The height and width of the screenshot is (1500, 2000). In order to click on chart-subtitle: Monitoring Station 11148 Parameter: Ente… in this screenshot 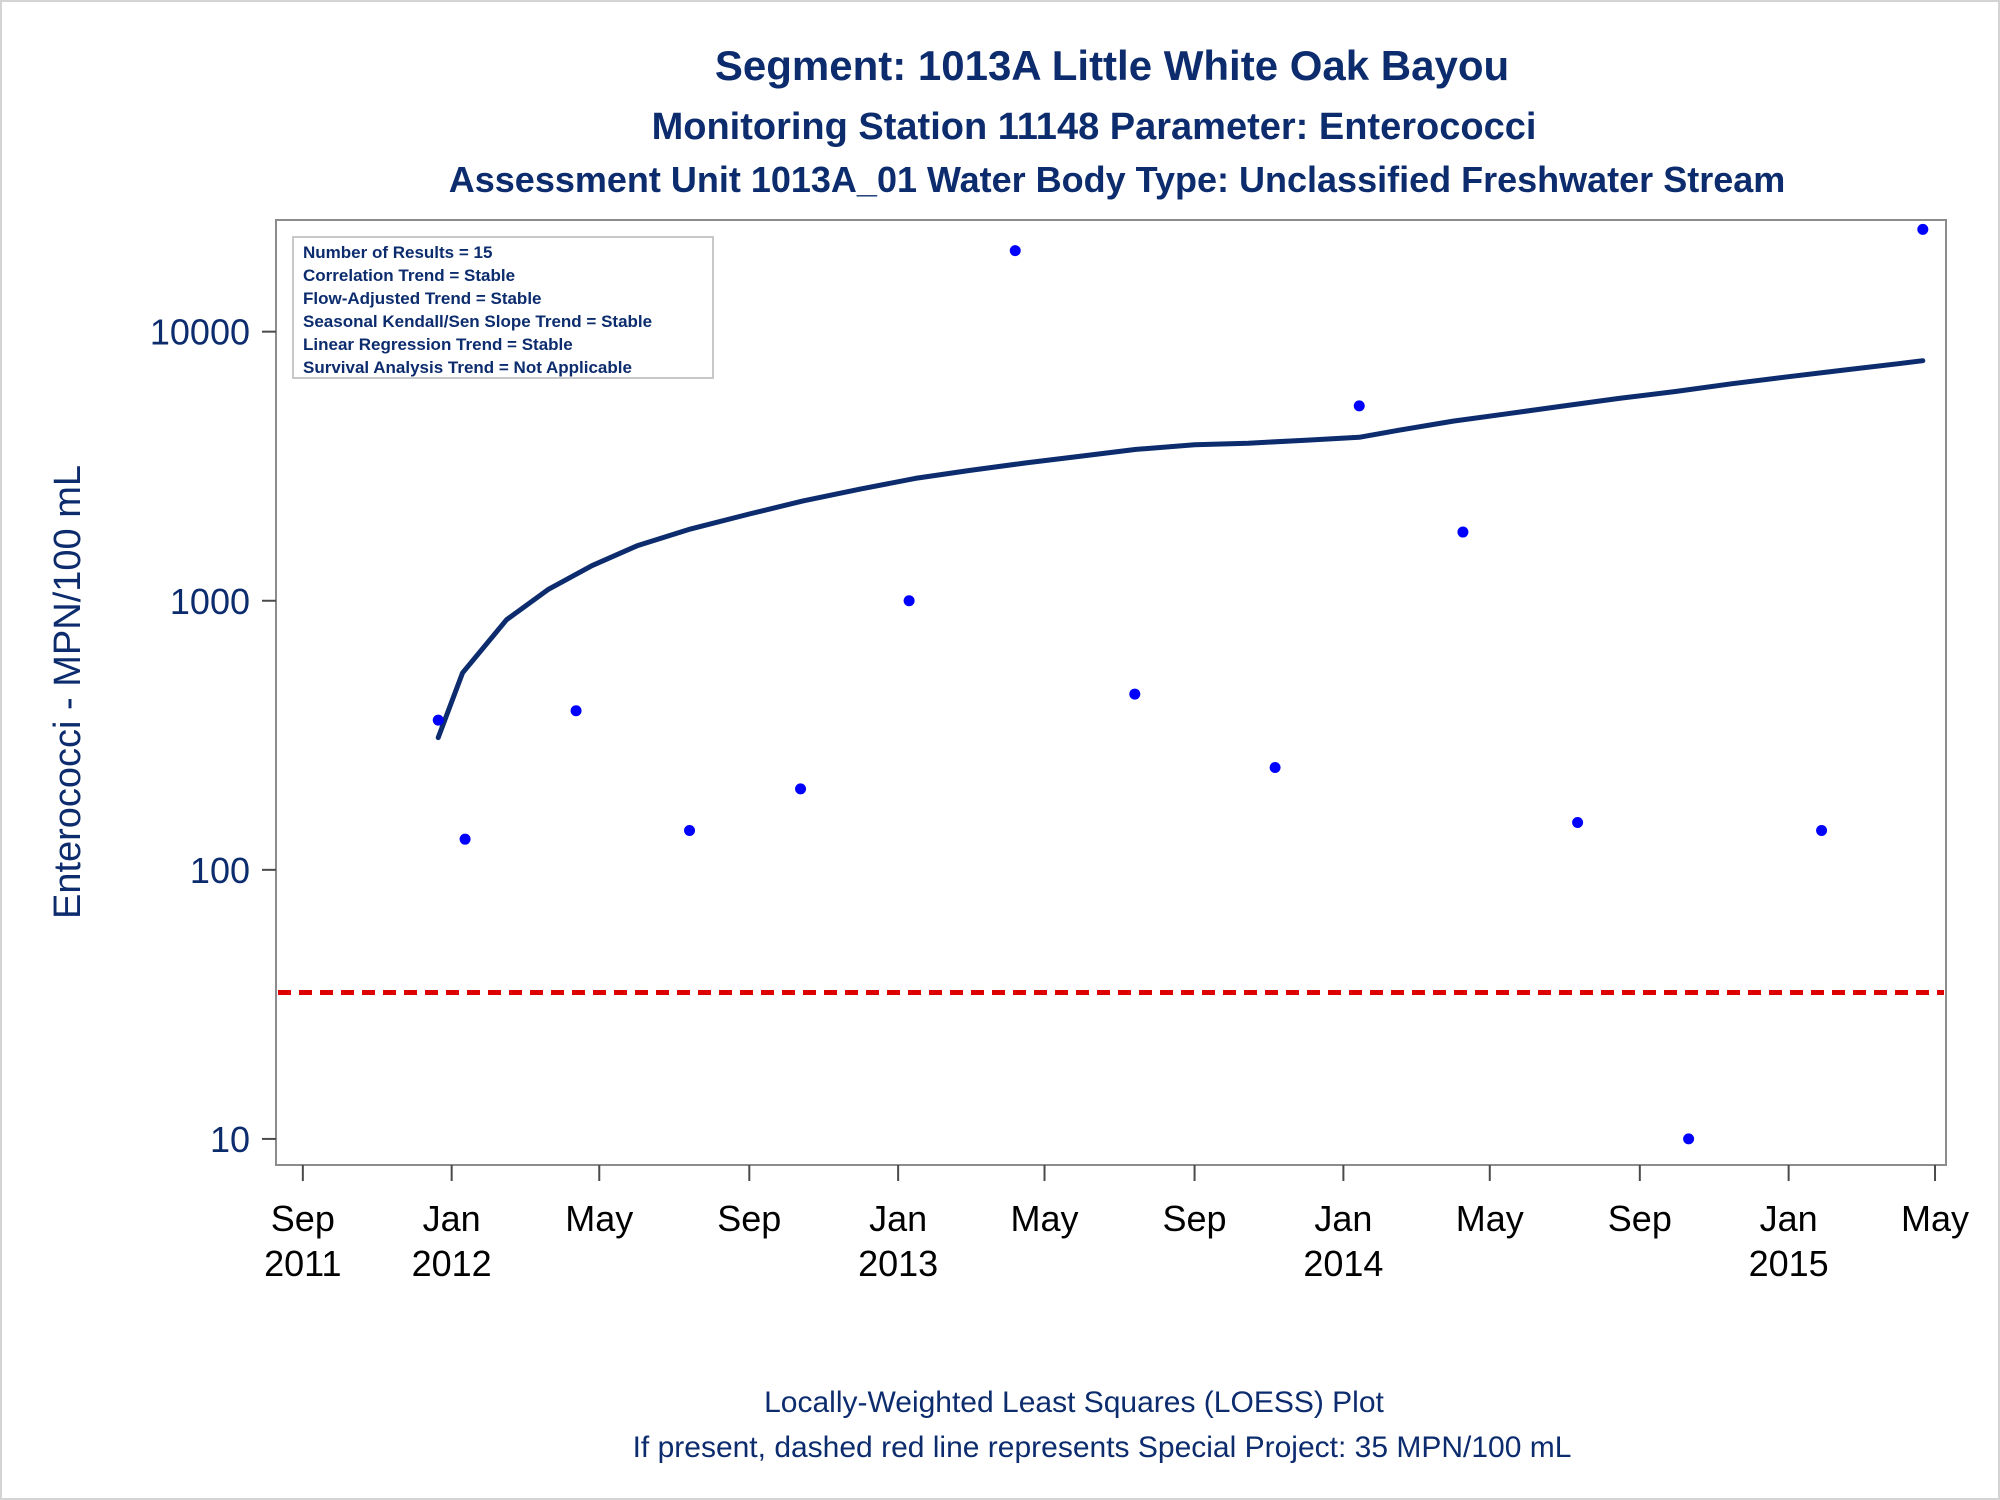, I will do `click(1094, 127)`.